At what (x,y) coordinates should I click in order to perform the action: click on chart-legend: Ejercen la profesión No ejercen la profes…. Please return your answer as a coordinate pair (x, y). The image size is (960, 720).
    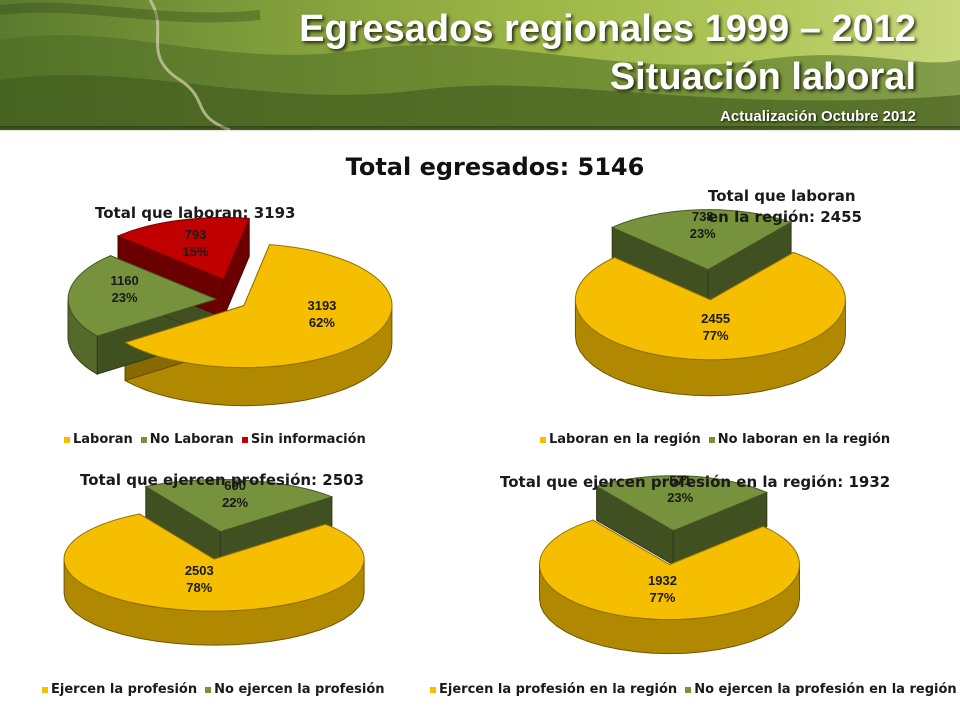
    Looking at the image, I should click on (217, 689).